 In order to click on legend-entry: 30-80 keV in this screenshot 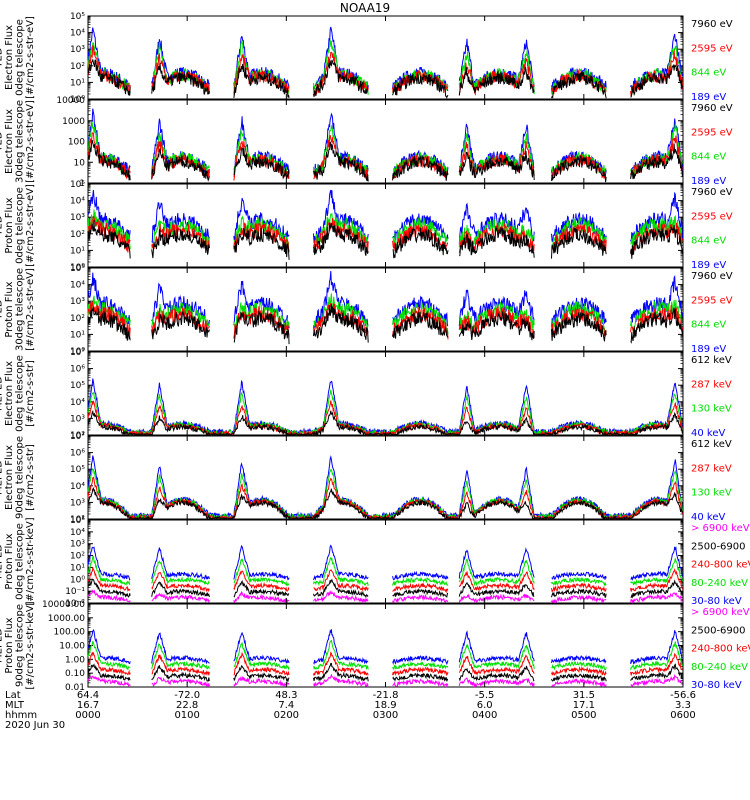, I will do `click(716, 685)`.